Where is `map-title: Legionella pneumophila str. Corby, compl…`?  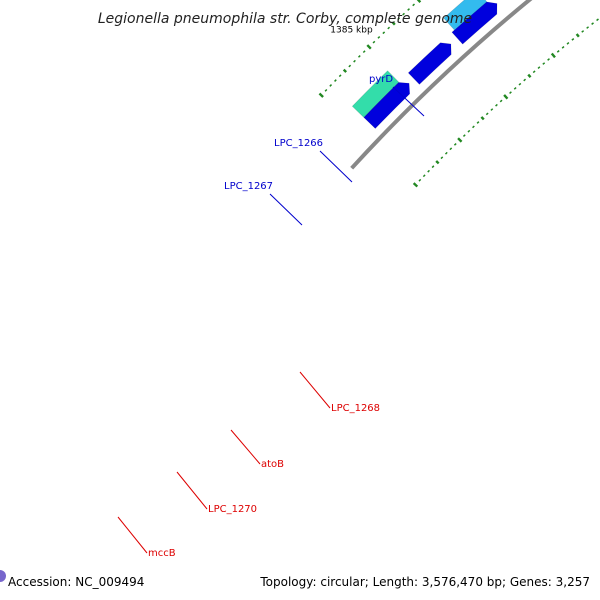
map-title: Legionella pneumophila str. Corby, compl… is located at coordinates (285, 19).